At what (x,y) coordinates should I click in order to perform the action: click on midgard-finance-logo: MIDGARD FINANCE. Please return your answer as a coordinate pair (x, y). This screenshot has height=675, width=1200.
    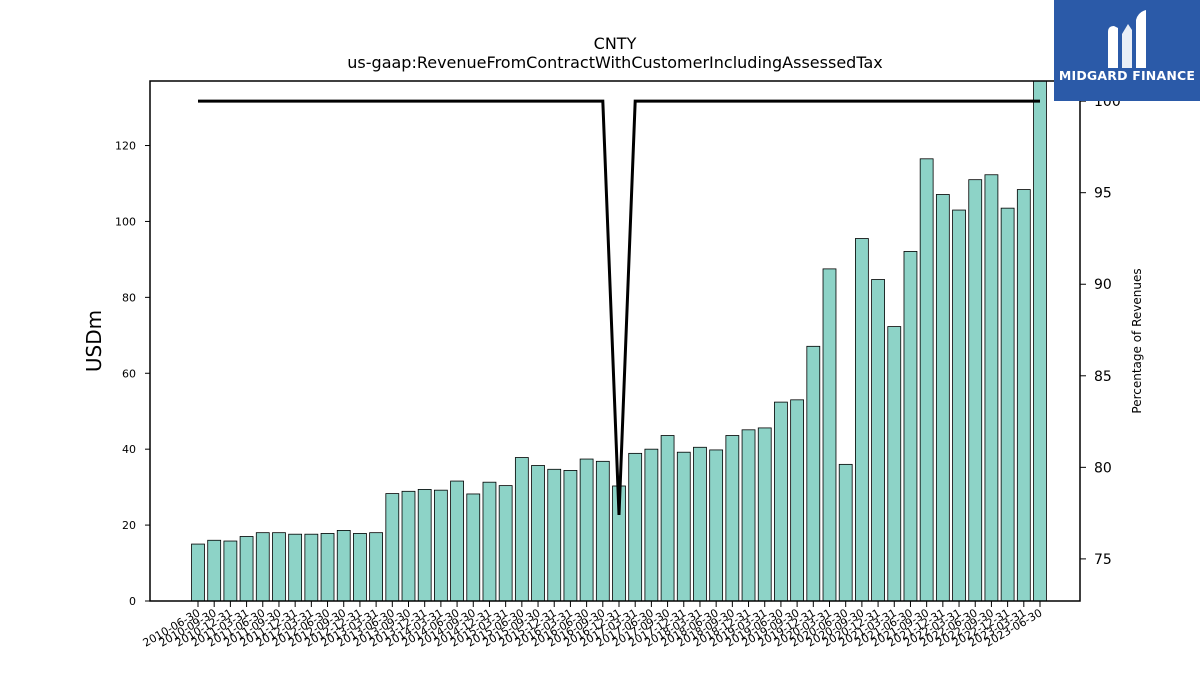
    Looking at the image, I should click on (1127, 50).